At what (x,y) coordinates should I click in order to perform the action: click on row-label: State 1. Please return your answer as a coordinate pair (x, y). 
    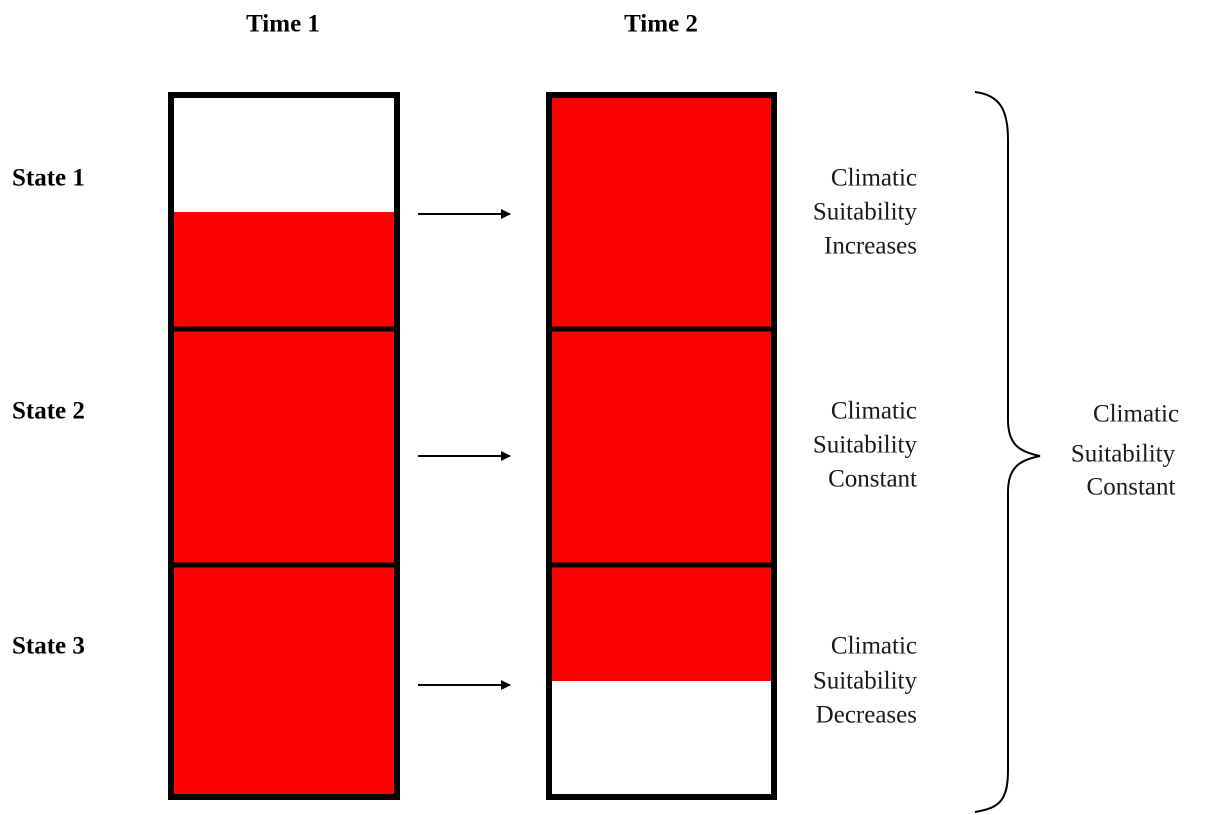
    Looking at the image, I should click on (48, 178).